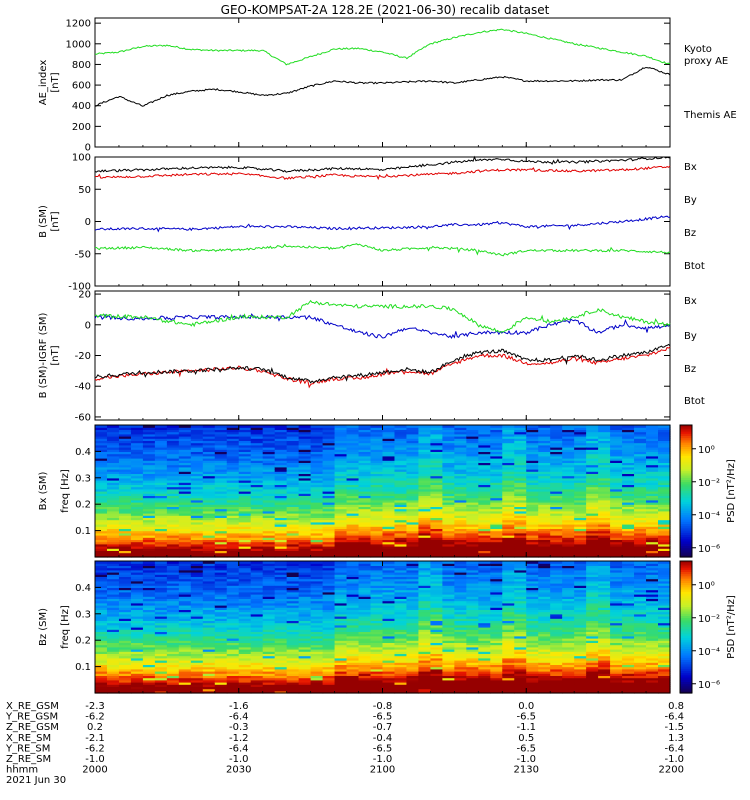  I want to click on colorbar-segment, so click(686, 508).